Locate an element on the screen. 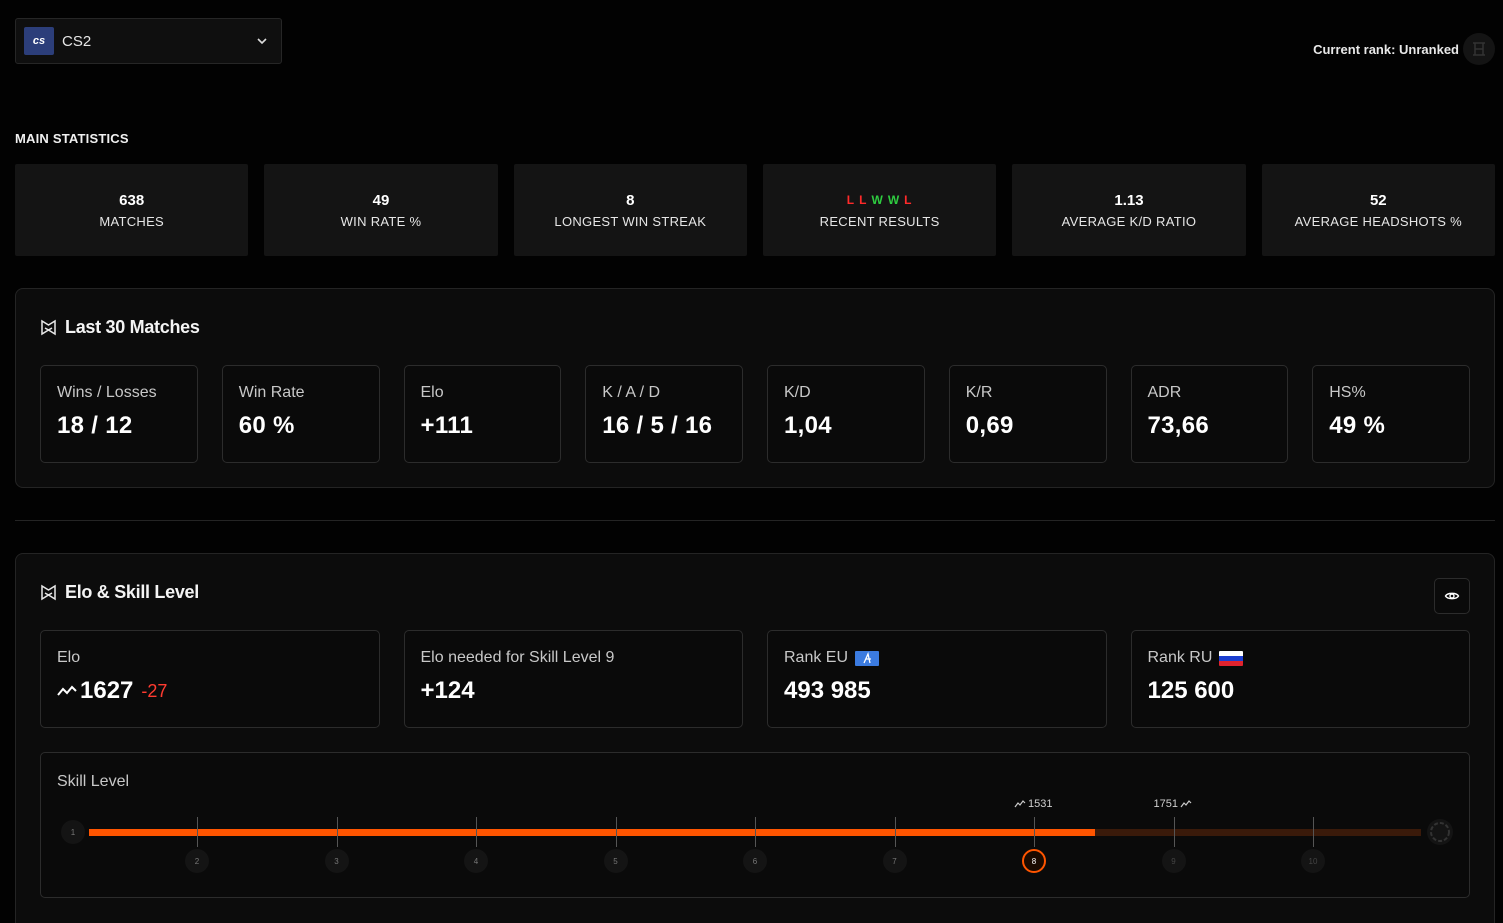 This screenshot has width=1503, height=923. skill-level-title: Skill Level is located at coordinates (93, 781).